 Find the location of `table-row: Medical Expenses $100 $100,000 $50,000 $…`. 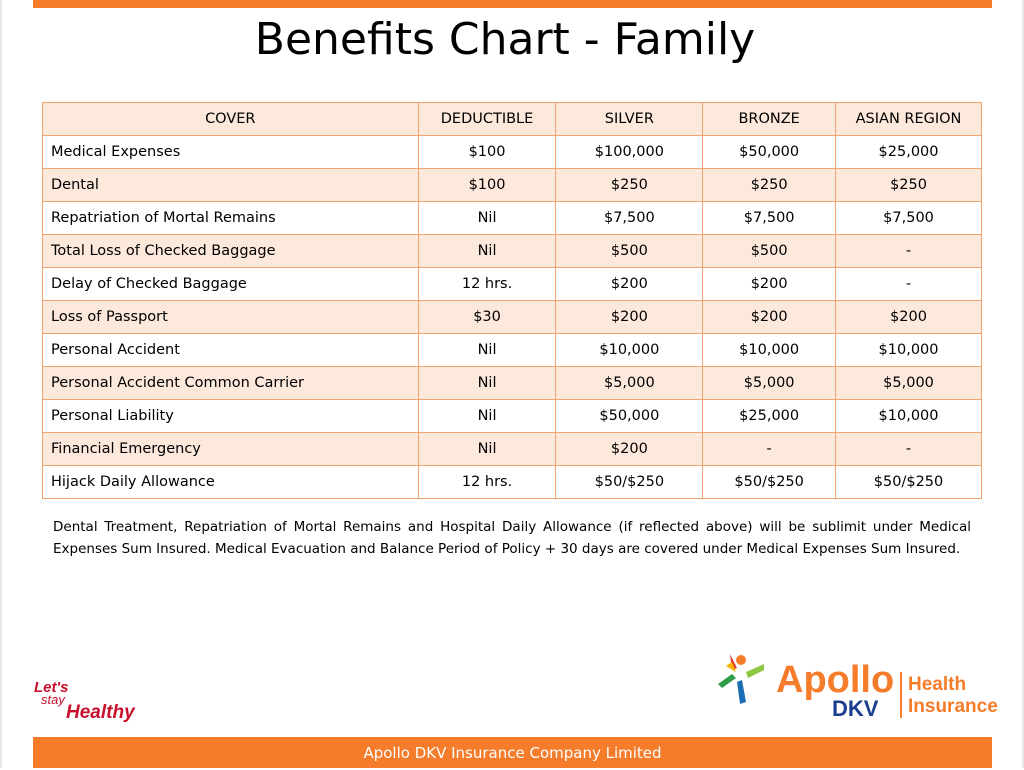

table-row: Medical Expenses $100 $100,000 $50,000 $… is located at coordinates (512, 152).